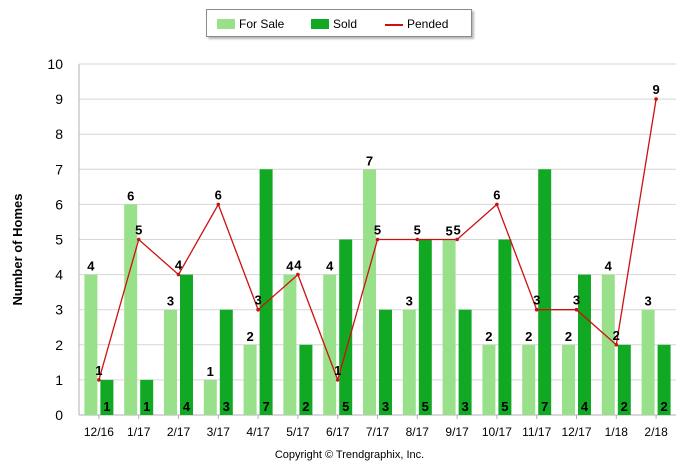 The image size is (699, 473). What do you see at coordinates (536, 432) in the screenshot?
I see `x-tick-label: 11/17` at bounding box center [536, 432].